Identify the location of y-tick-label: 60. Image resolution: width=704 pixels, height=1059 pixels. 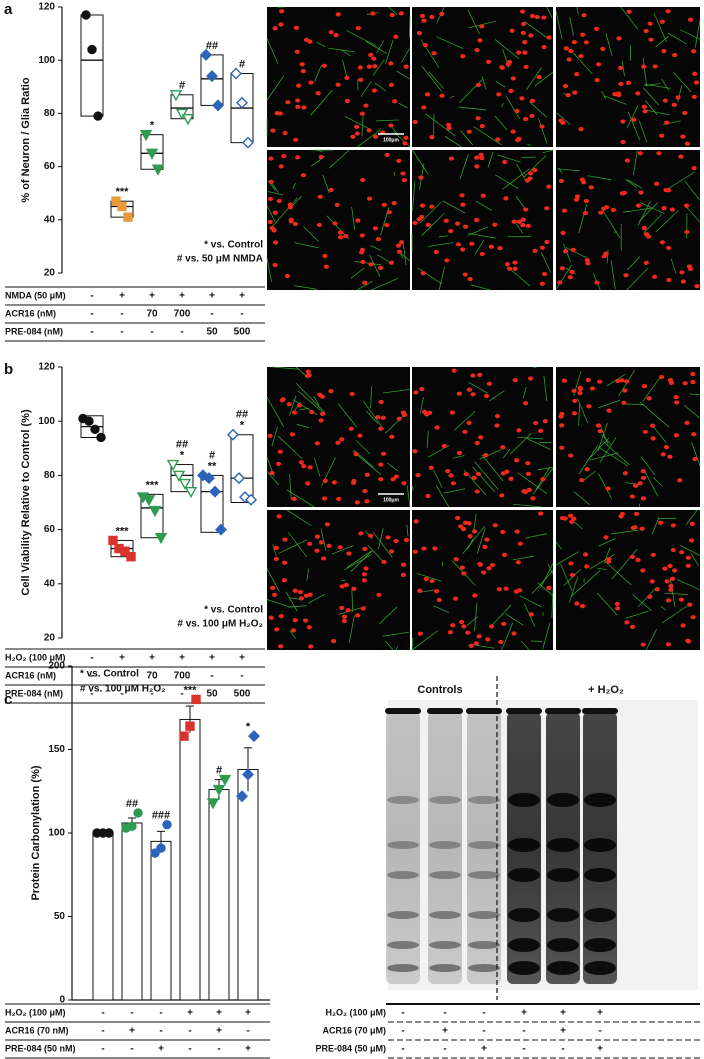
(50, 166).